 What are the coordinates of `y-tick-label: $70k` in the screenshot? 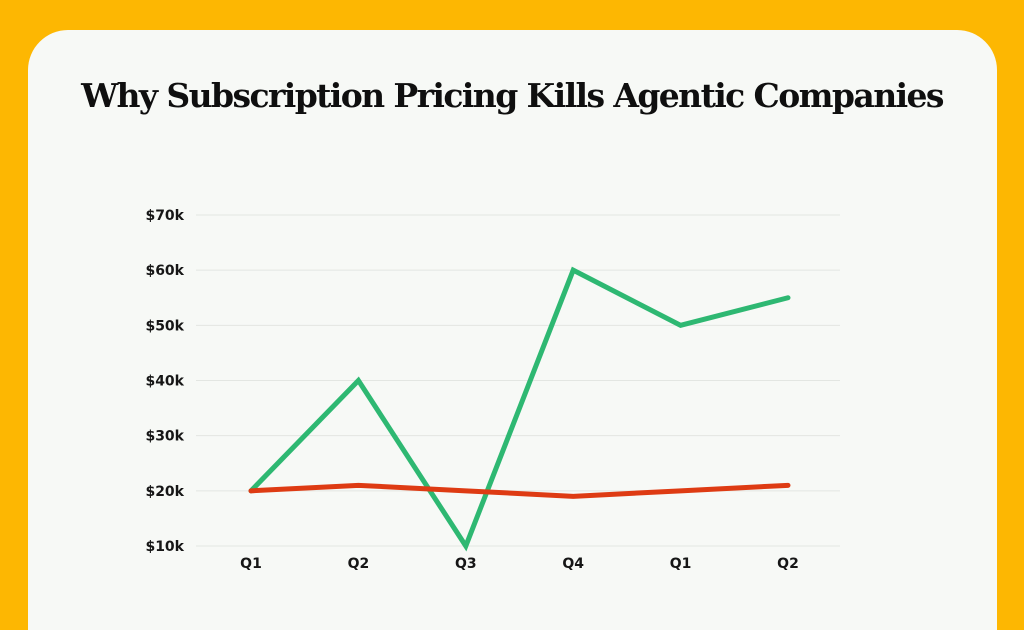 It's located at (164, 216).